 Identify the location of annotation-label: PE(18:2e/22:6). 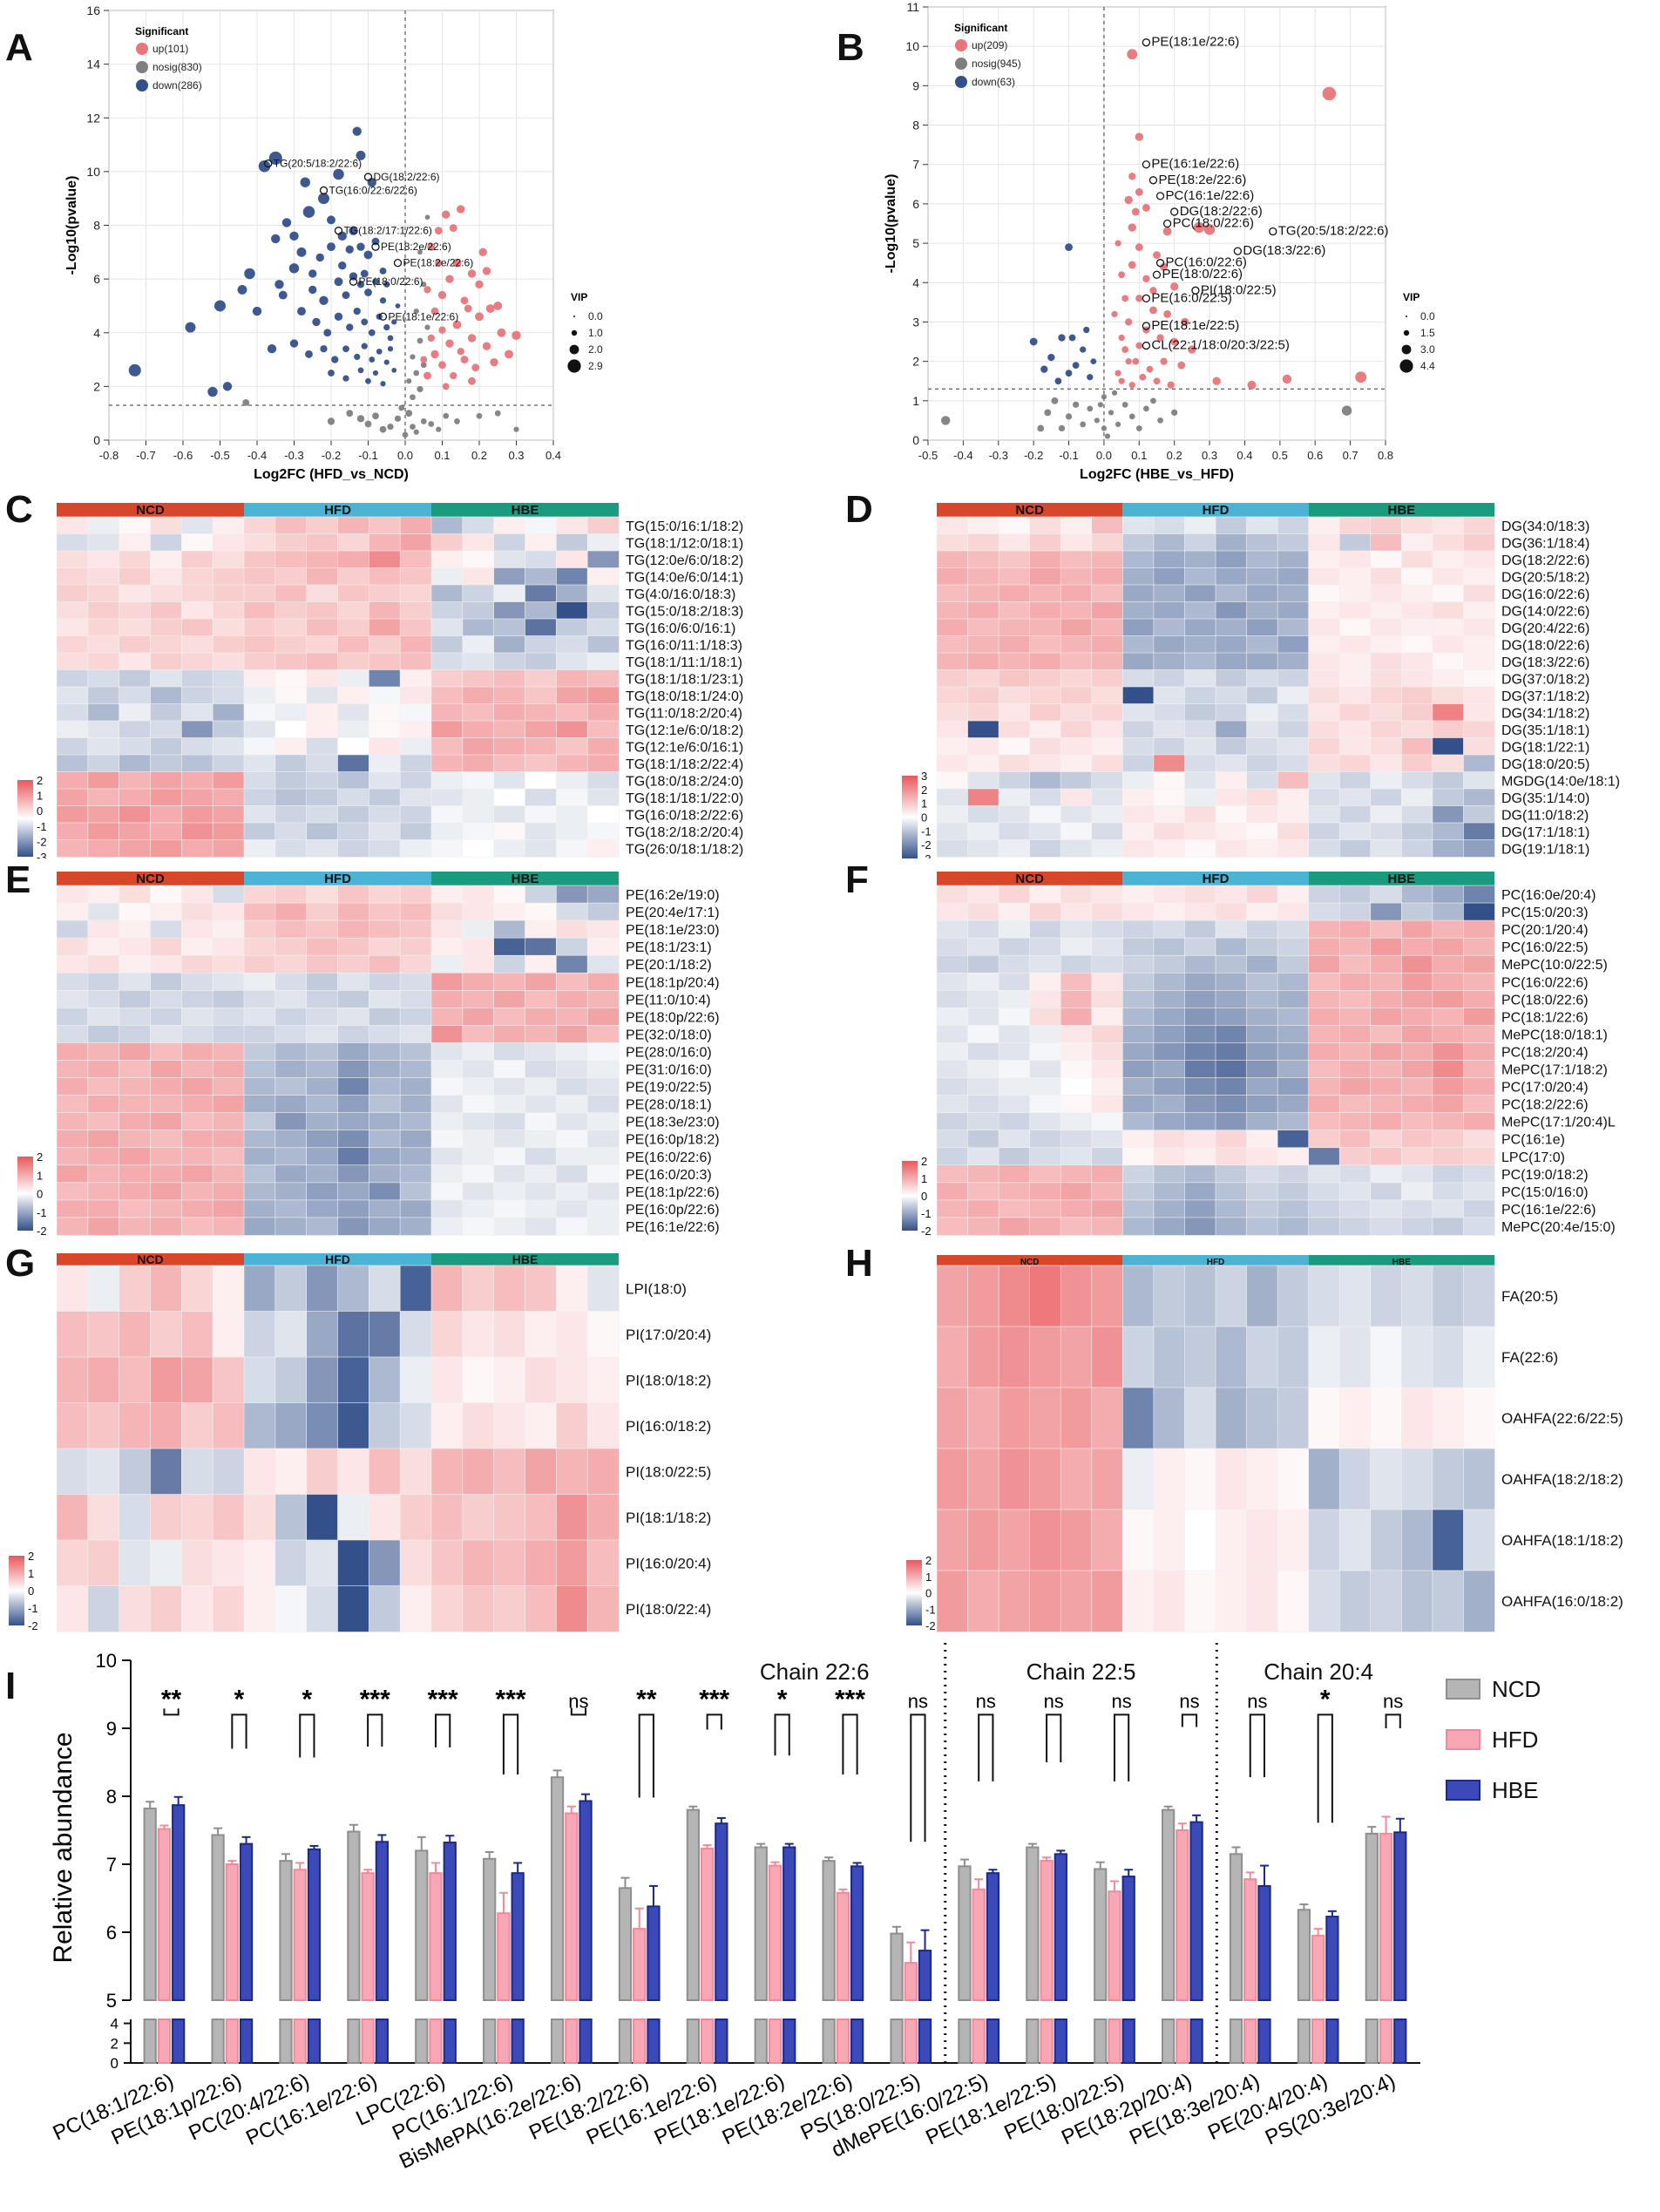
(416, 247).